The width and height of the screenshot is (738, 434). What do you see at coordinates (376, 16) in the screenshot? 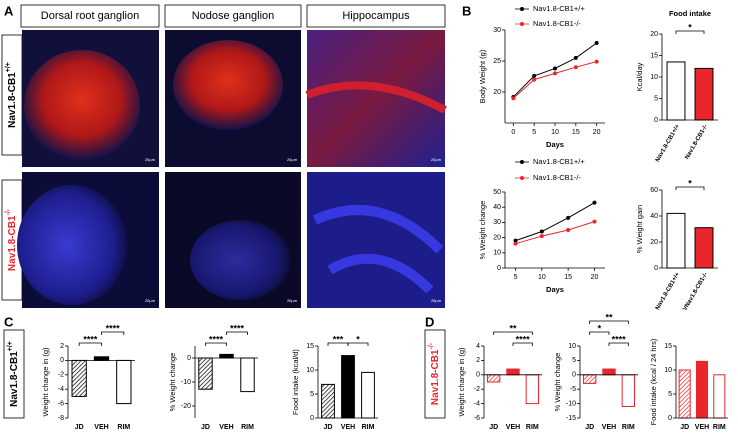
I see `image-header: Hippocampus` at bounding box center [376, 16].